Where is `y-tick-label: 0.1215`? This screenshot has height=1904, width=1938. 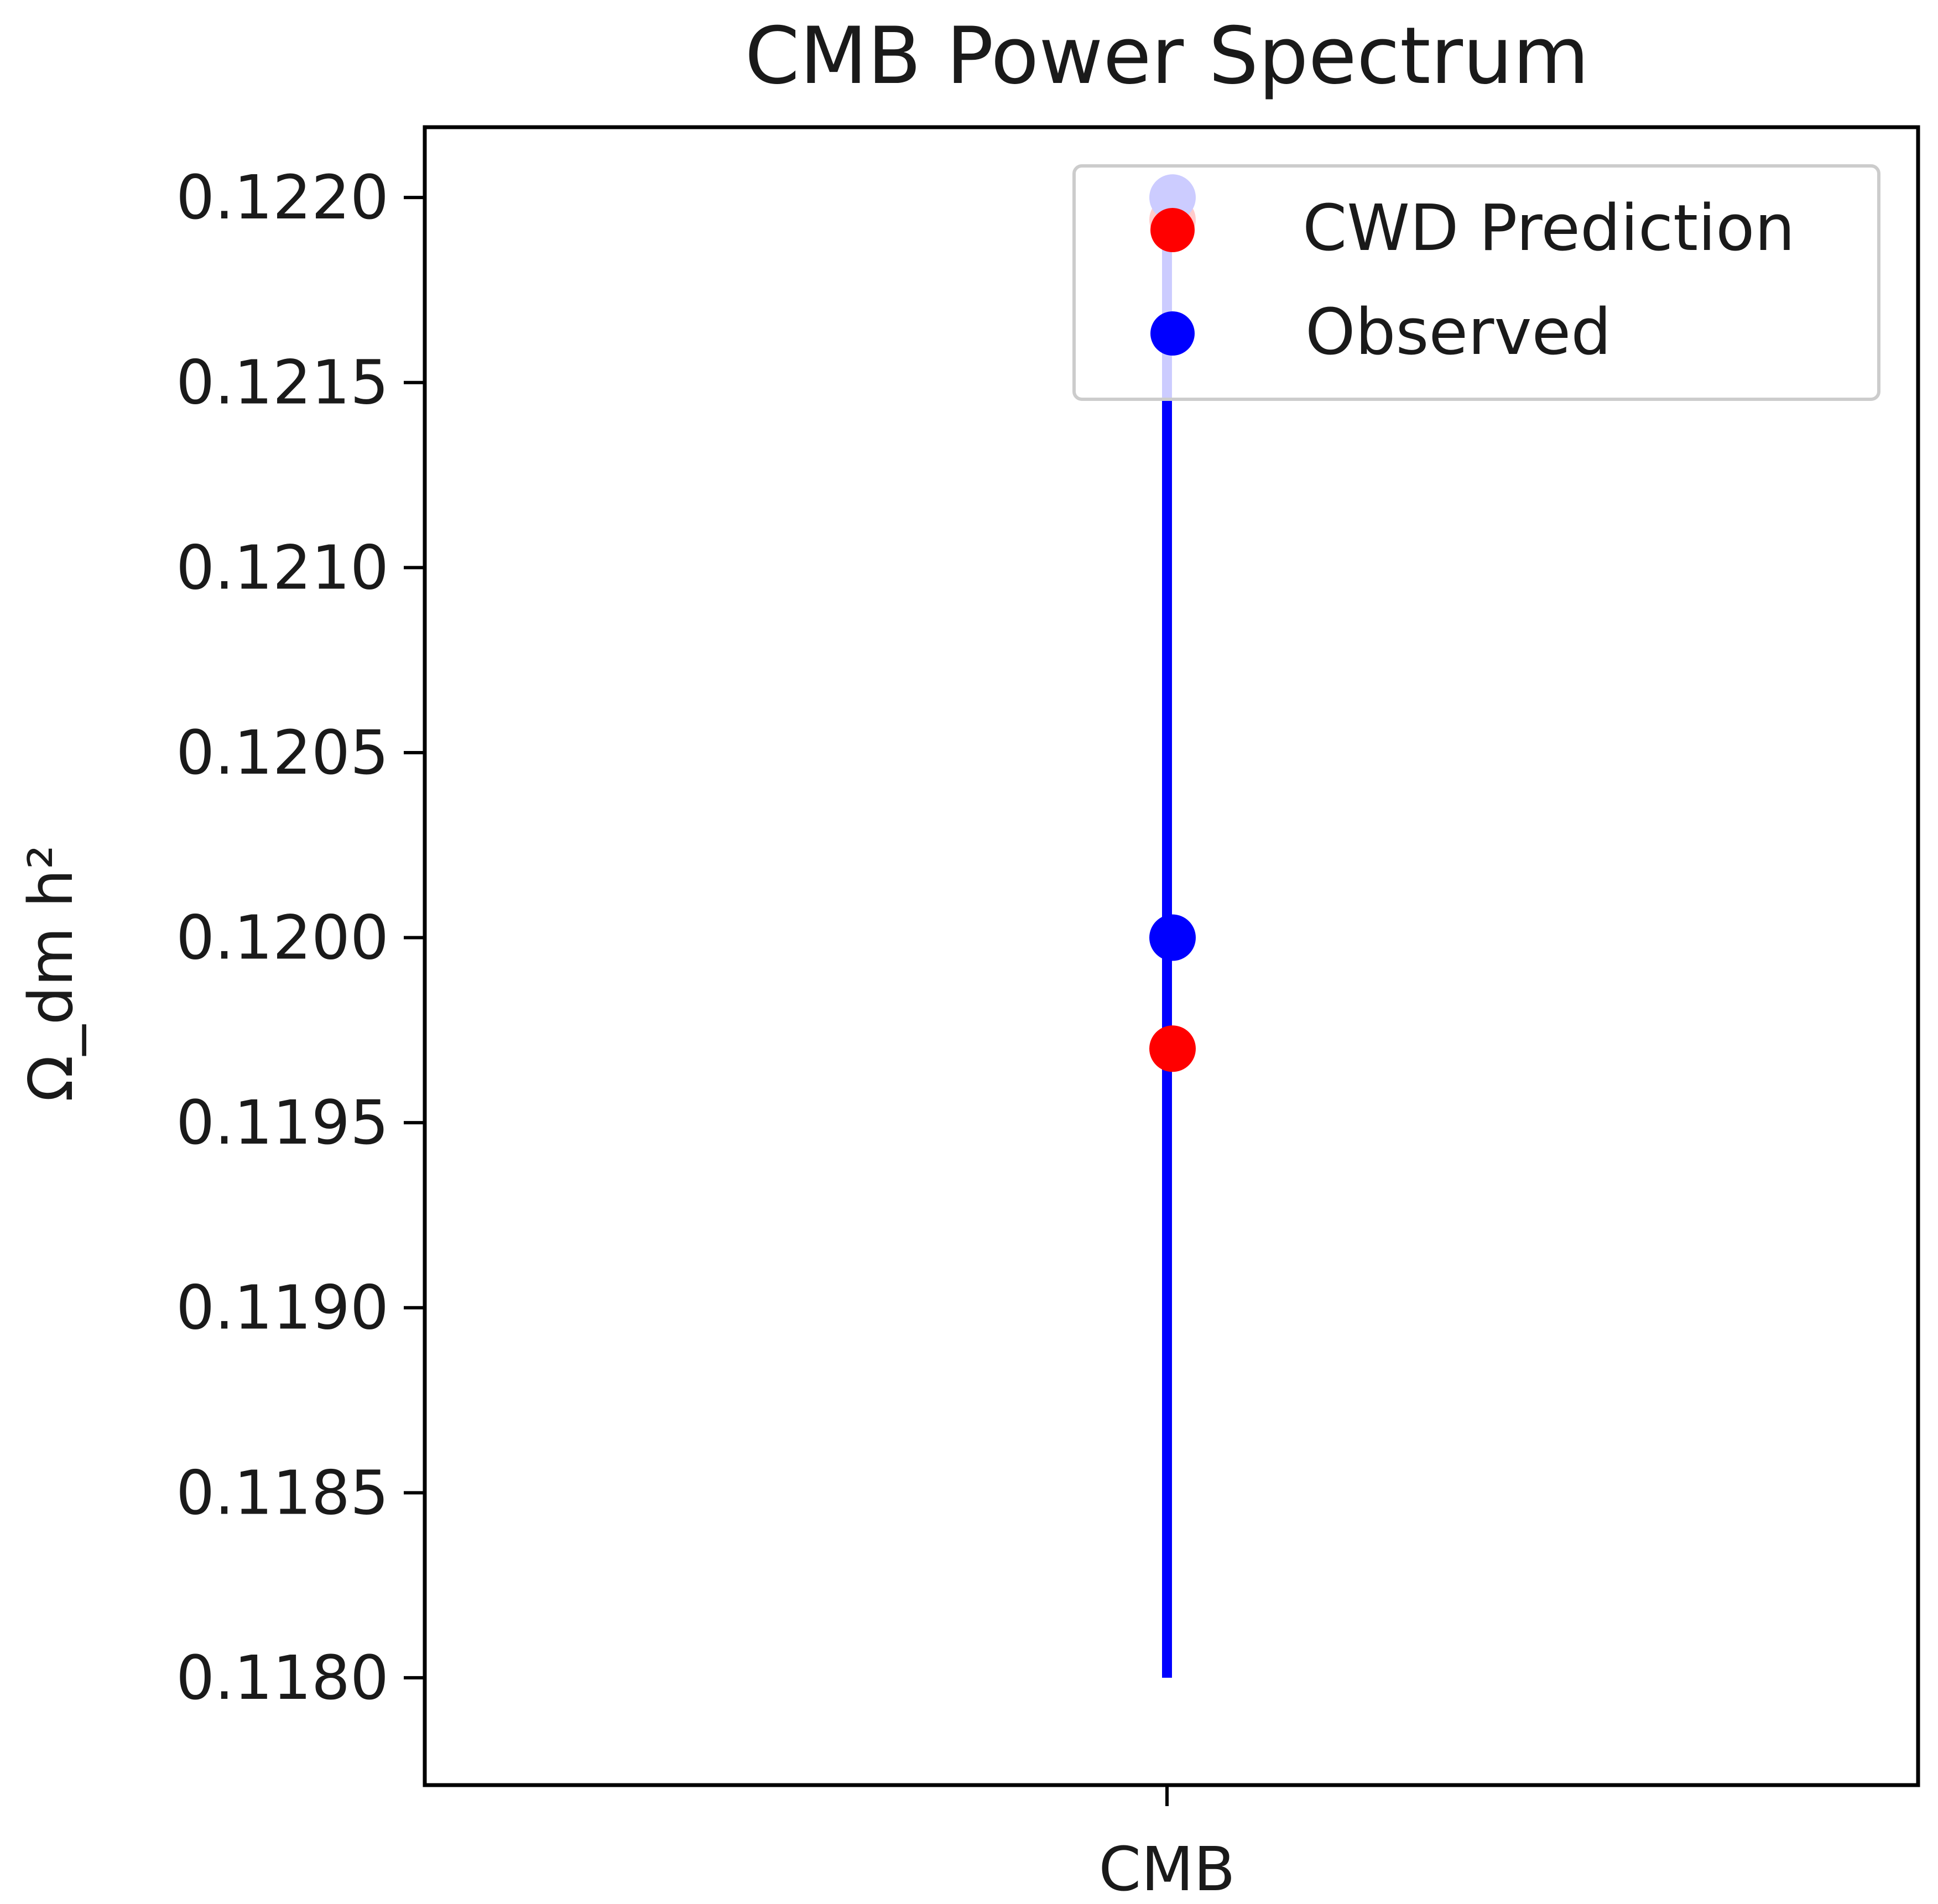
y-tick-label: 0.1215 is located at coordinates (282, 382).